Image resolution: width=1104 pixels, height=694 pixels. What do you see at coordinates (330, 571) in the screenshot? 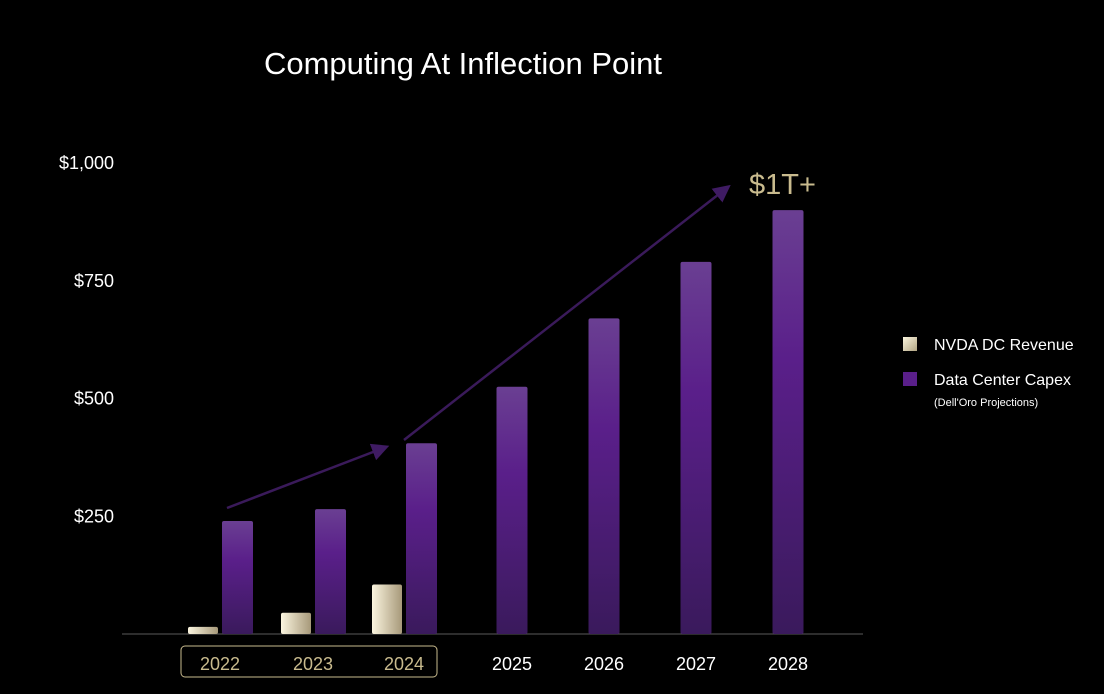
I see `bar-capex-2023` at bounding box center [330, 571].